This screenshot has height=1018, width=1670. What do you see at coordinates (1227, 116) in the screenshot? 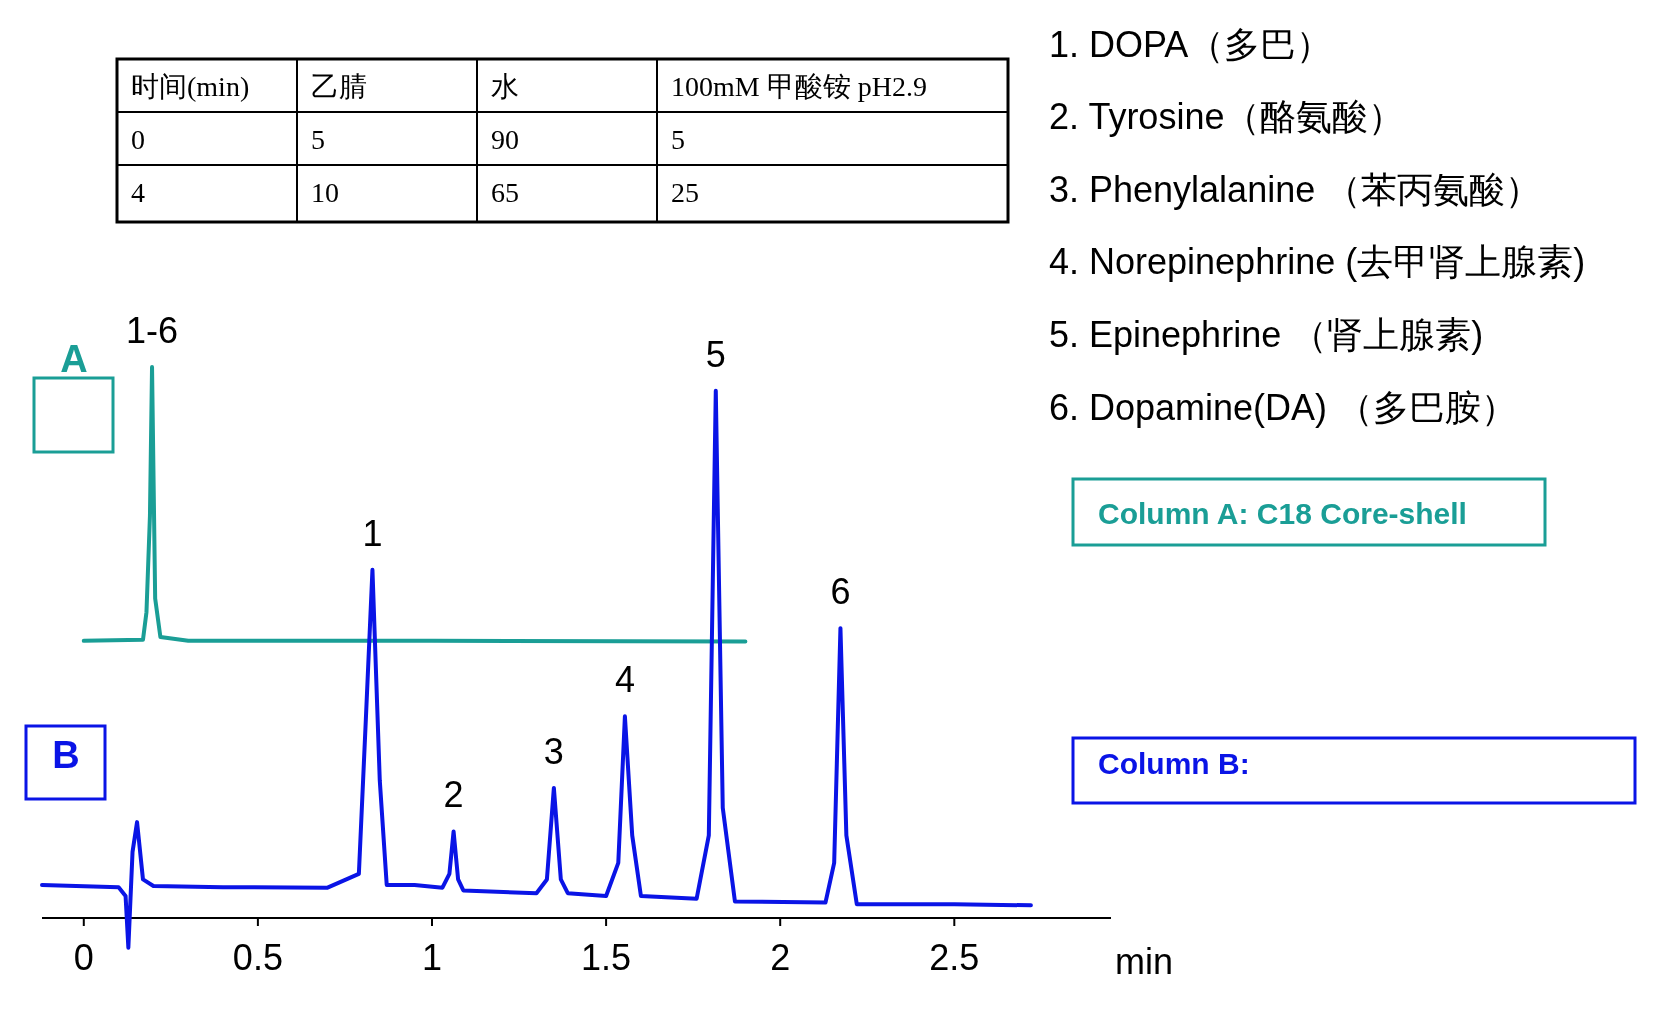
I see `text: 2. Tyrosine（酪氨酸）` at bounding box center [1227, 116].